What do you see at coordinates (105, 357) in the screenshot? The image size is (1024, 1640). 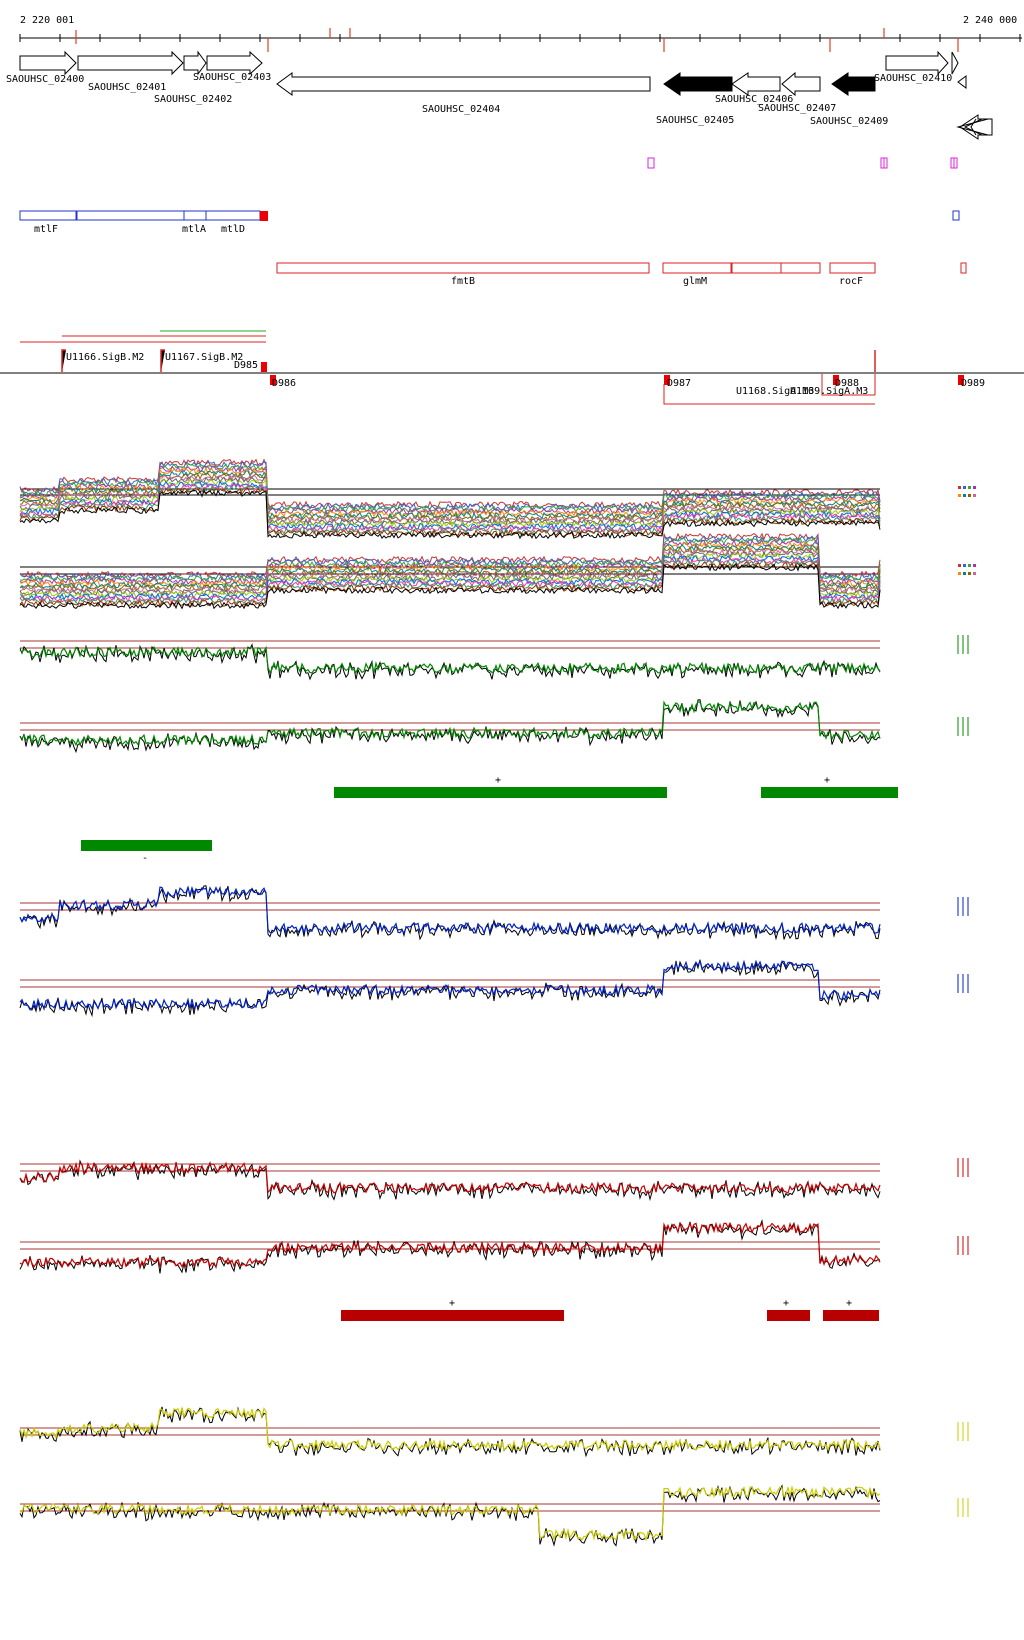 I see `promoter-label: U1166.SigB.M2` at bounding box center [105, 357].